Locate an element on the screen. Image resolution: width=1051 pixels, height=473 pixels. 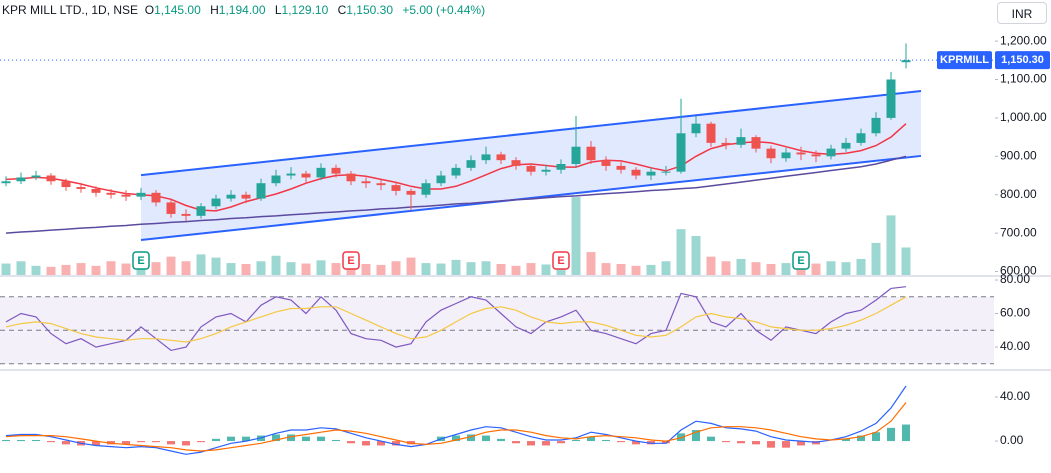
field-key: C is located at coordinates (342, 10).